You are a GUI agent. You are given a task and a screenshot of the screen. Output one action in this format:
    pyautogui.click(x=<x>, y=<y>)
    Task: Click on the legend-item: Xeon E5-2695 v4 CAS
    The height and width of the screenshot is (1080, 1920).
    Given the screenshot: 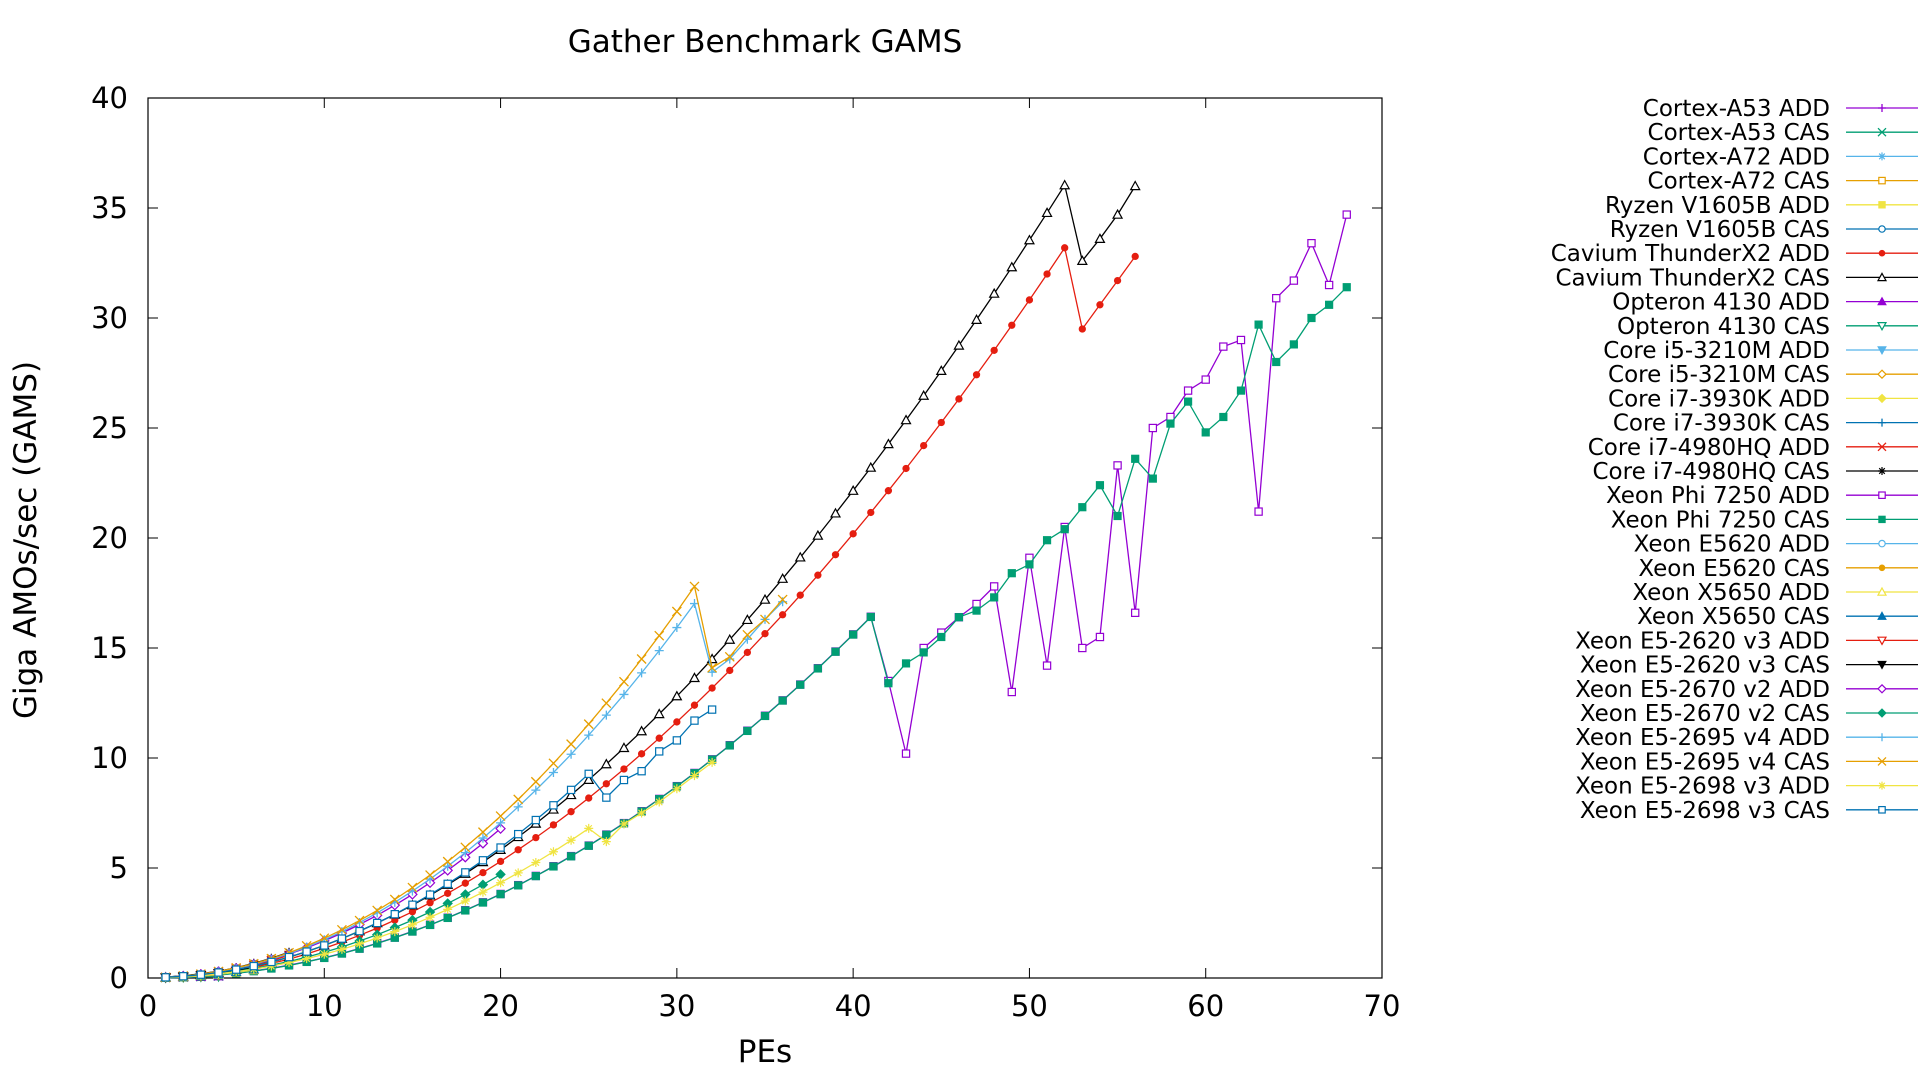 What is the action you would take?
    pyautogui.click(x=1749, y=762)
    